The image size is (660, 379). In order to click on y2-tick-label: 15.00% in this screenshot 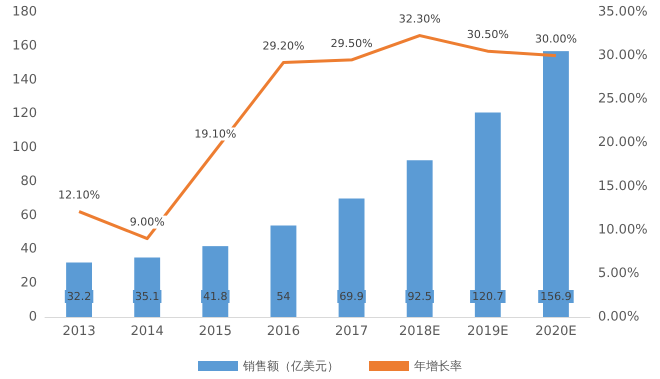, I will do `click(623, 186)`.